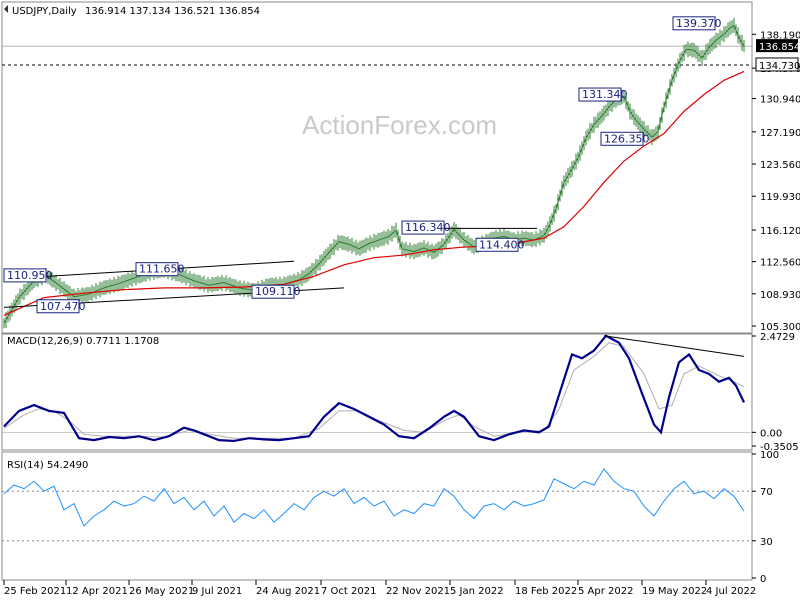 This screenshot has width=800, height=600. I want to click on macd-y-tick-label: 0.00, so click(771, 433).